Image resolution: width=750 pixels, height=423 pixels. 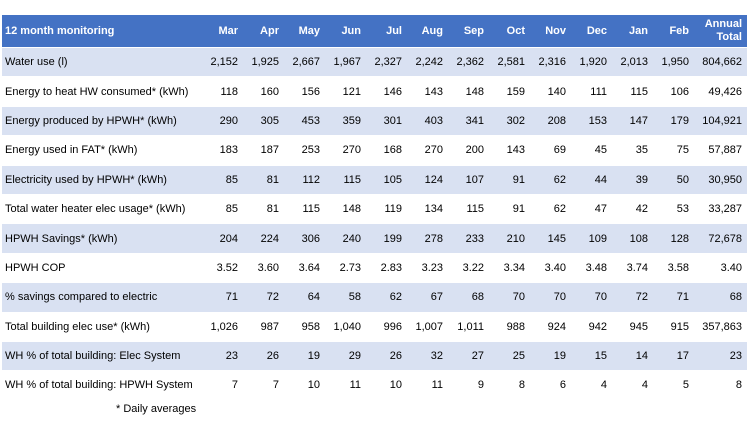 What do you see at coordinates (630, 179) in the screenshot?
I see `cell-value: 39` at bounding box center [630, 179].